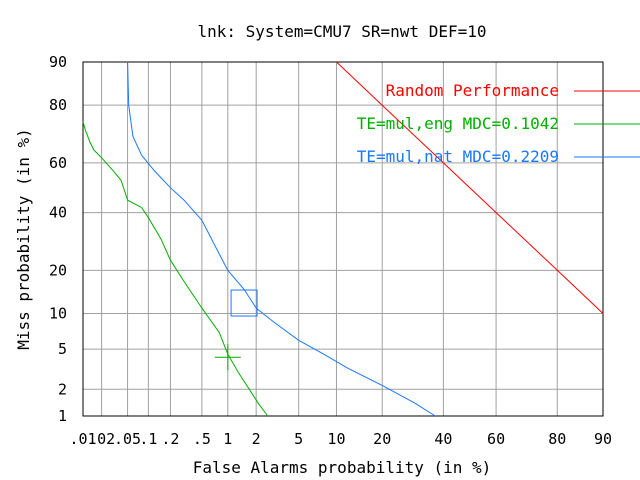 The height and width of the screenshot is (480, 640). What do you see at coordinates (58, 270) in the screenshot?
I see `y-tick-label: 20` at bounding box center [58, 270].